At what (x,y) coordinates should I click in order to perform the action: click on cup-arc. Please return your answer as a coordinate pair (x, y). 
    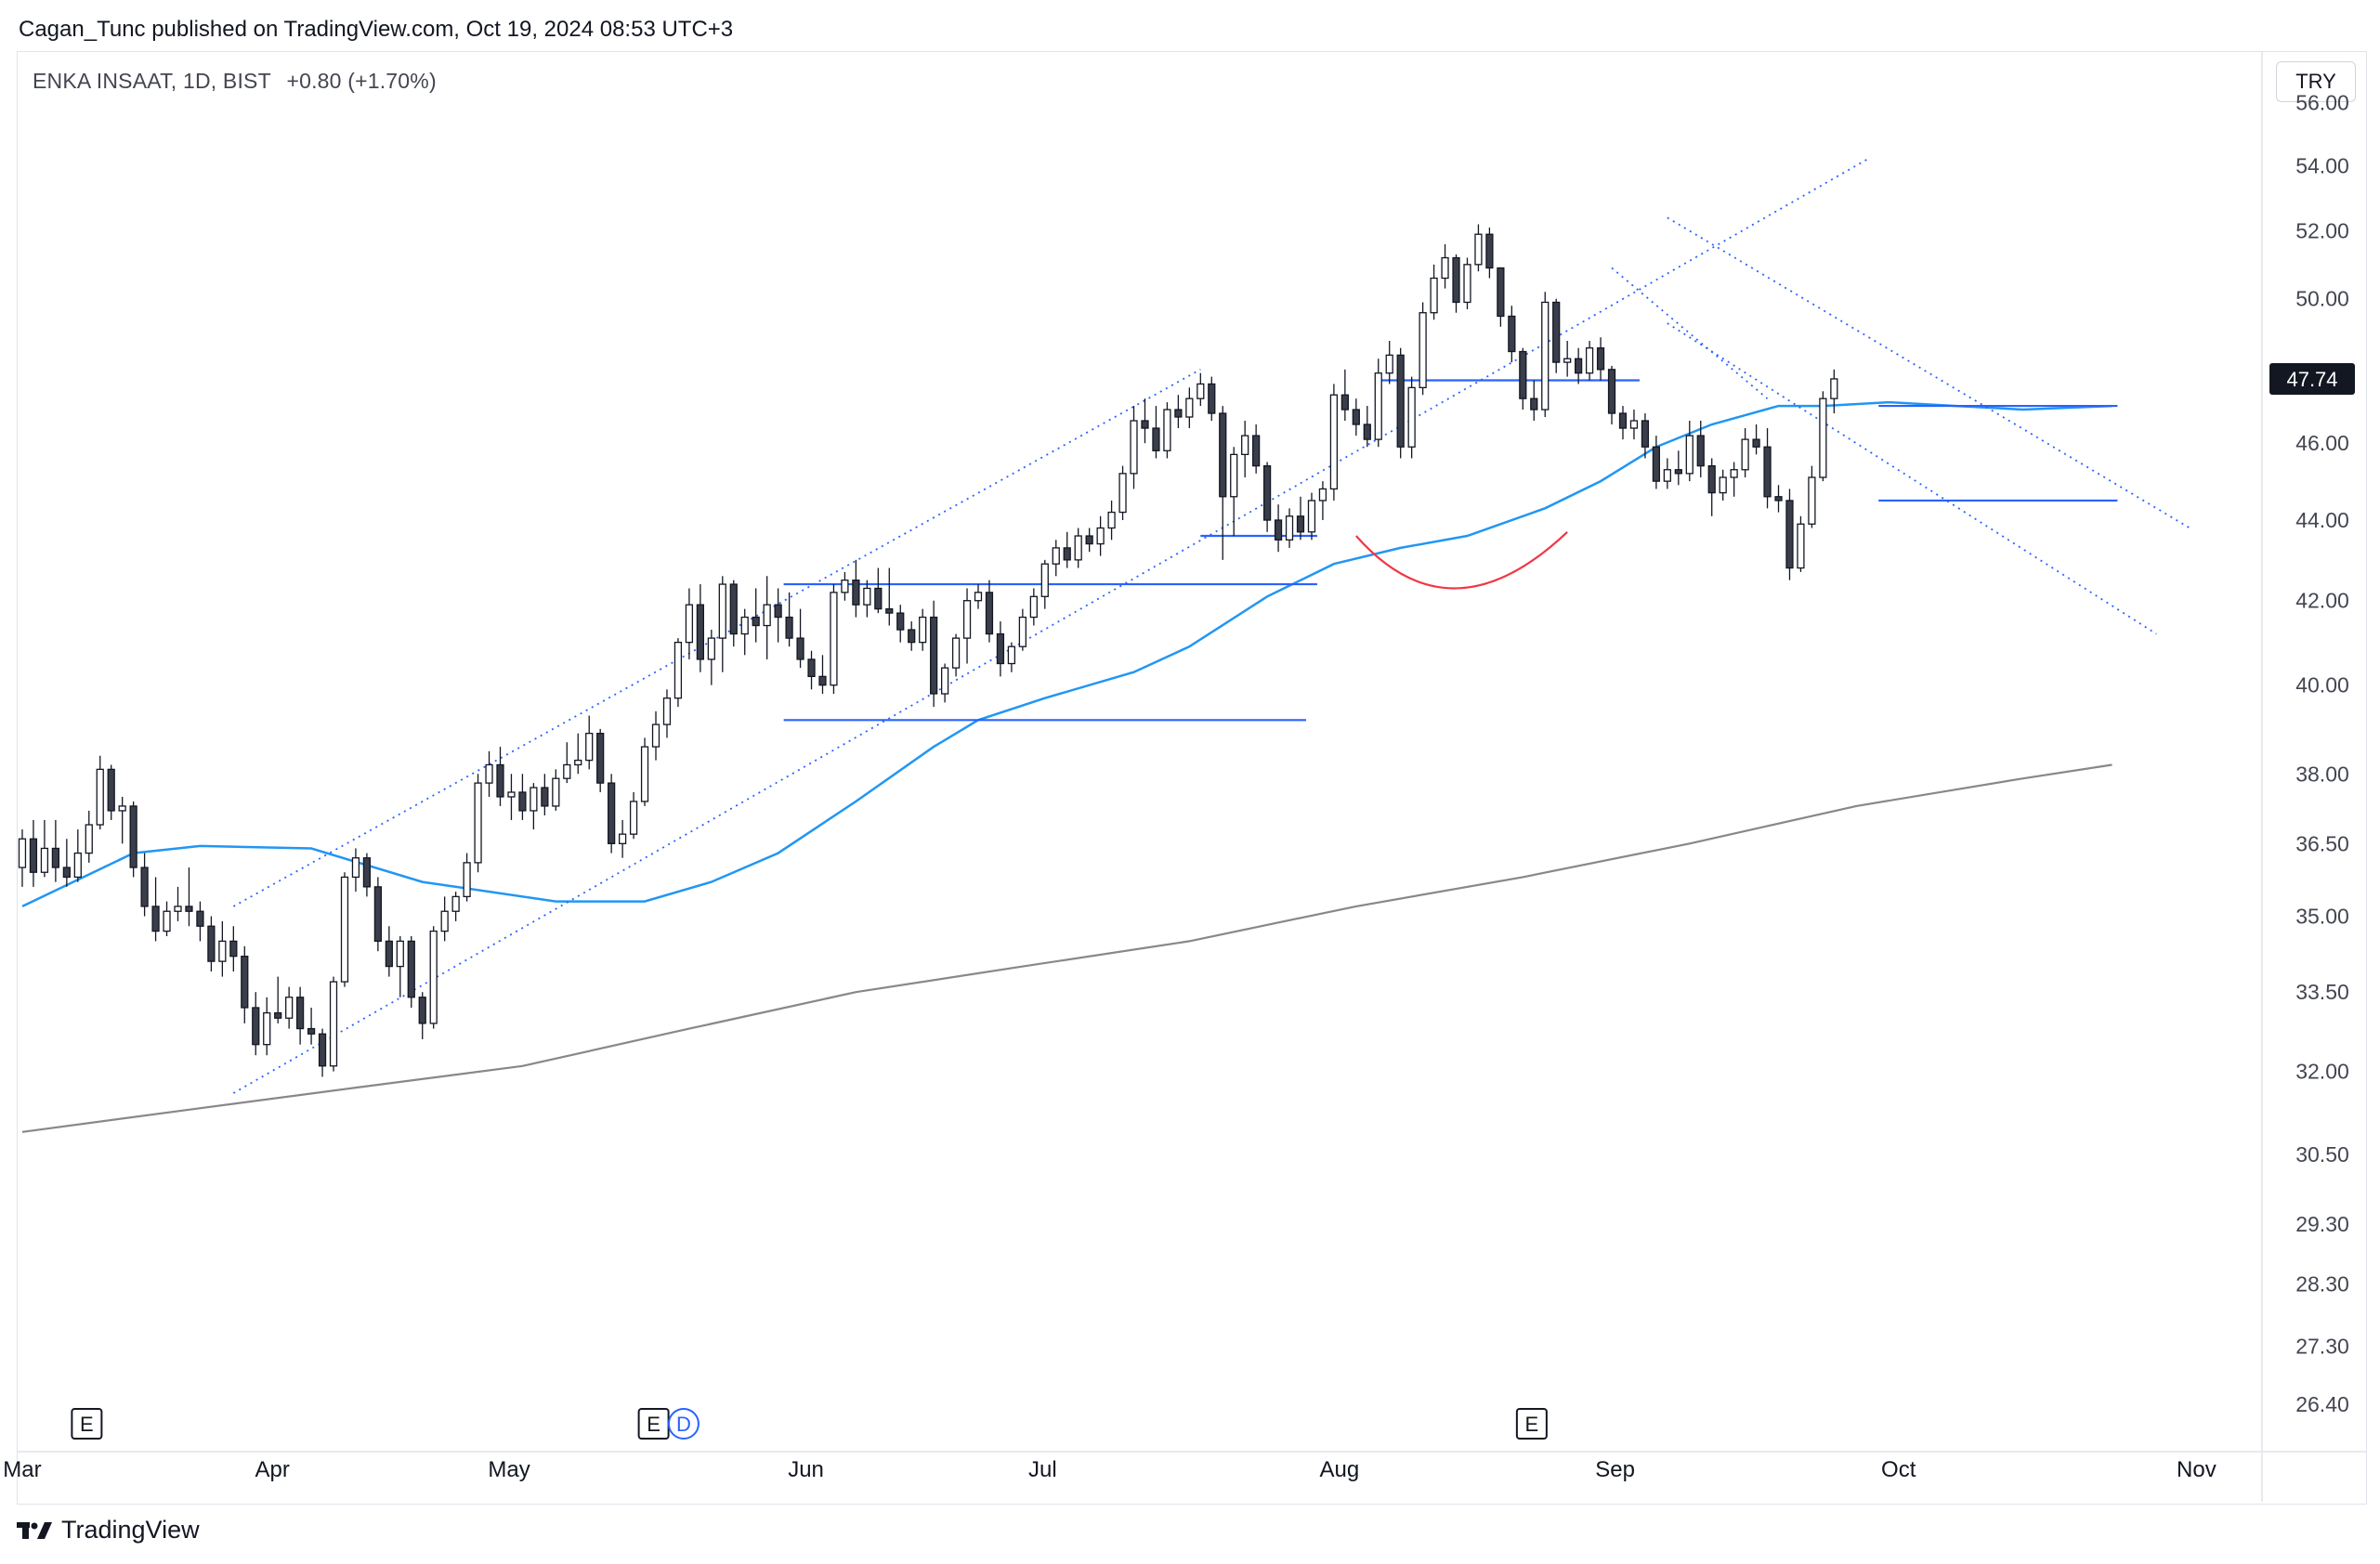
    Looking at the image, I should click on (1461, 560).